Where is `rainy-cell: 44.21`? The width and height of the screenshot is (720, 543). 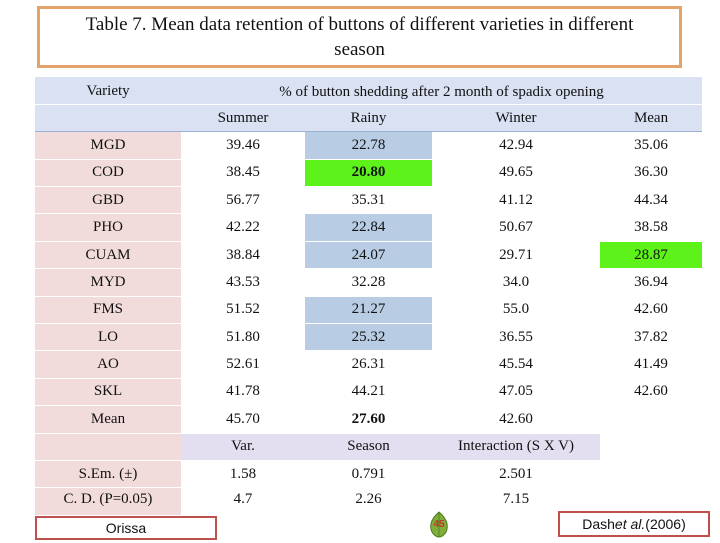 rainy-cell: 44.21 is located at coordinates (368, 392).